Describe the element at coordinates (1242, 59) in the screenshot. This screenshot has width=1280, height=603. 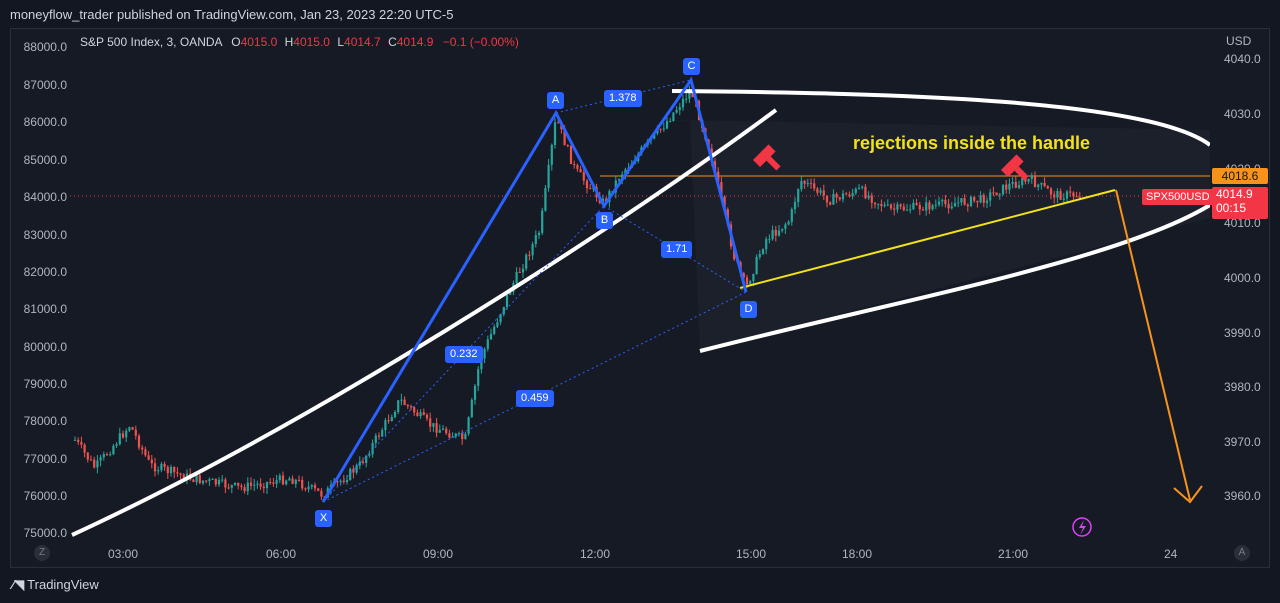
I see `right-tick: 4040.0` at that location.